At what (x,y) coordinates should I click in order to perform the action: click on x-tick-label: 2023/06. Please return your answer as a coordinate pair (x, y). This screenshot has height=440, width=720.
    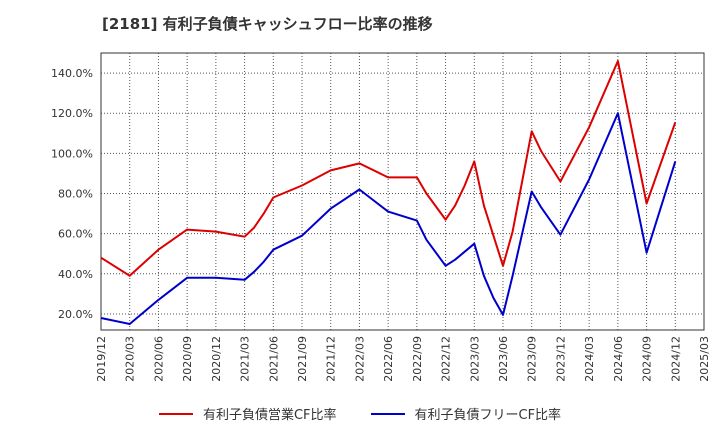
    Looking at the image, I should click on (503, 359).